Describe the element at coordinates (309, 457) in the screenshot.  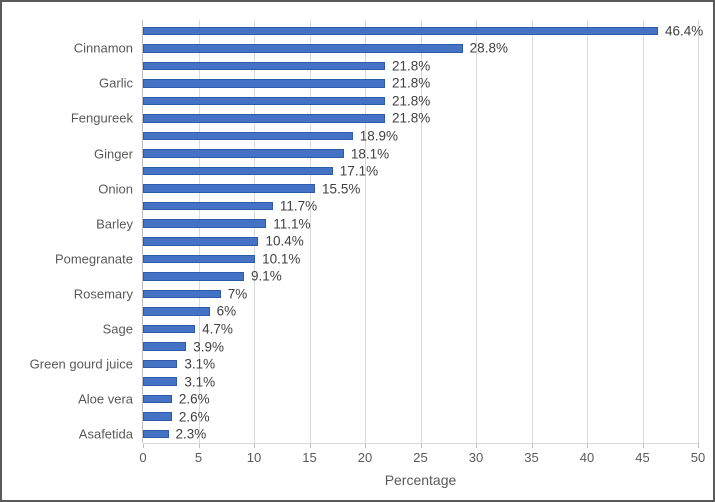
I see `x-tick-label: 15` at that location.